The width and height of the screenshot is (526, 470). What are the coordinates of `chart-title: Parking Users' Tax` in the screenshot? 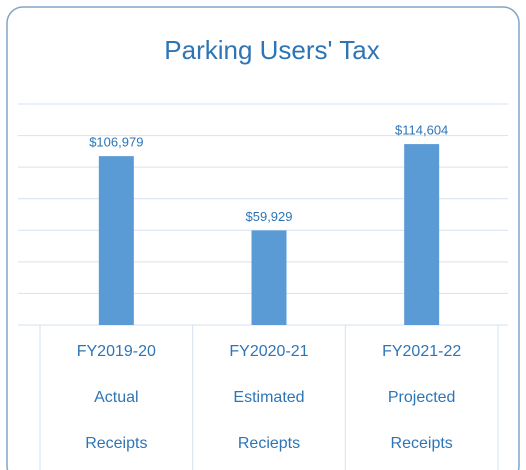 It's located at (271, 50).